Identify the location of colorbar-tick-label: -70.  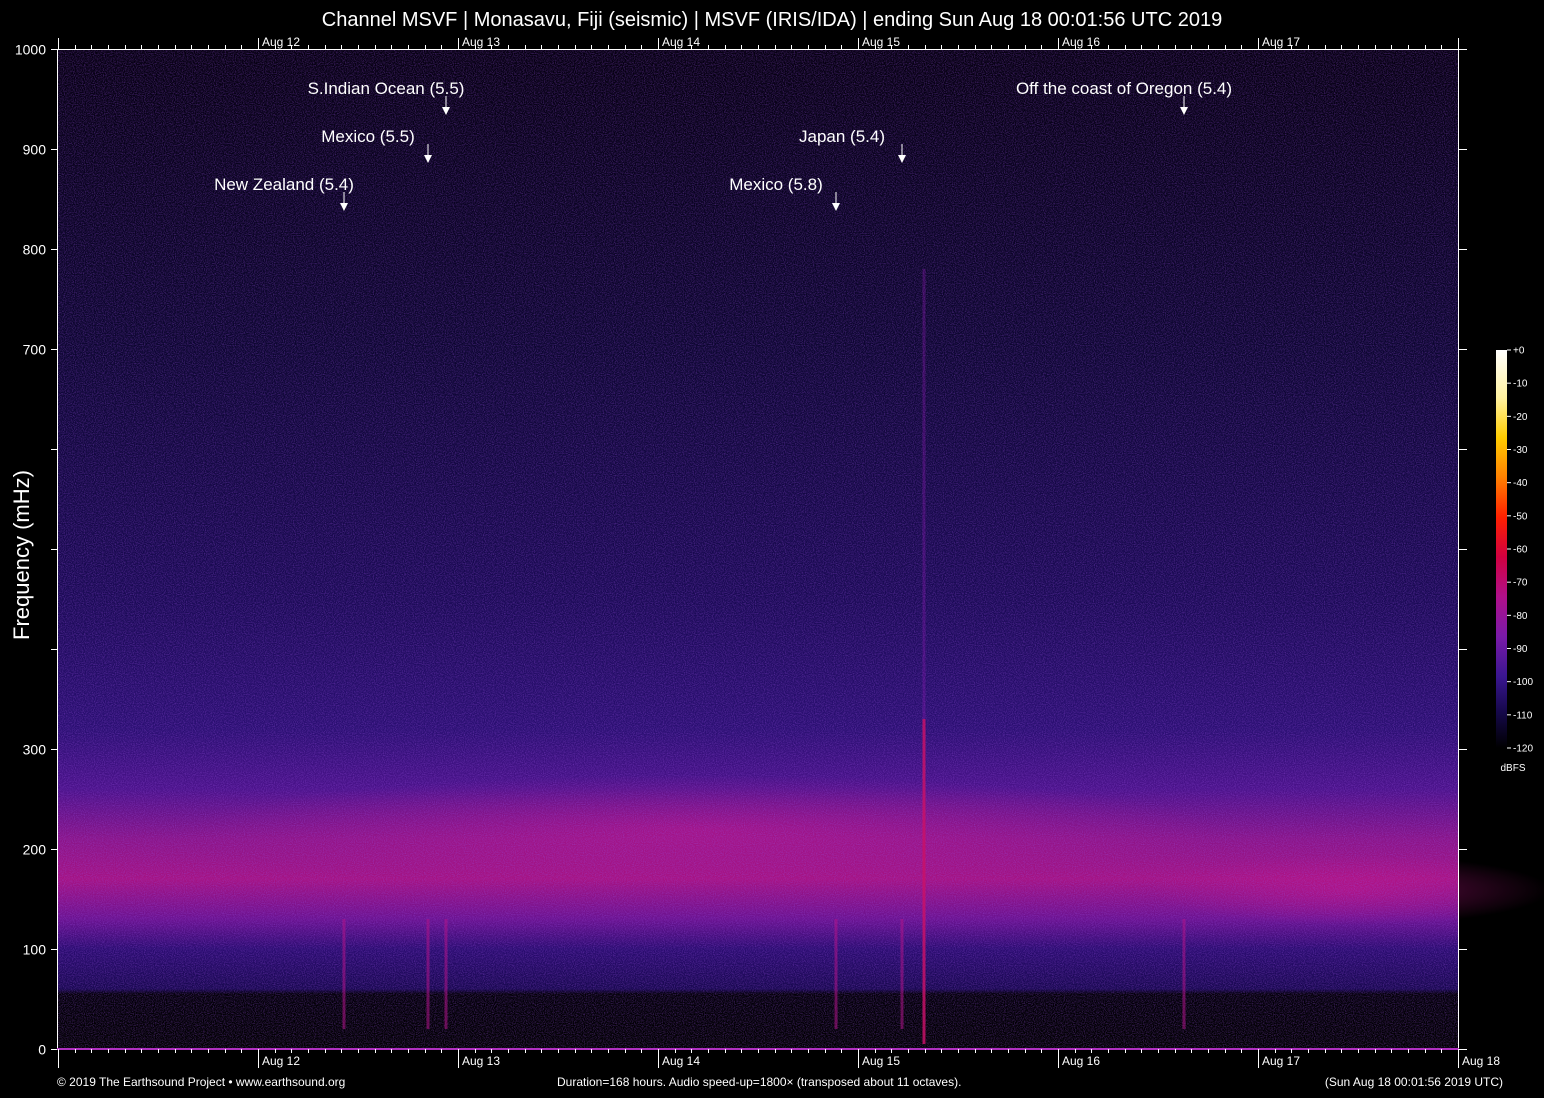
(1520, 583).